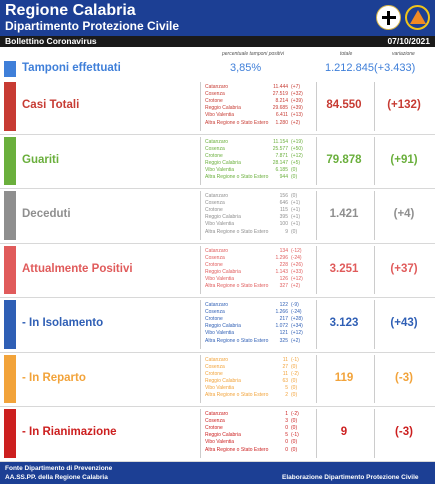  What do you see at coordinates (59, 468) in the screenshot?
I see `footer-source-line1: Fonte Dipartimento di Prevenzione` at bounding box center [59, 468].